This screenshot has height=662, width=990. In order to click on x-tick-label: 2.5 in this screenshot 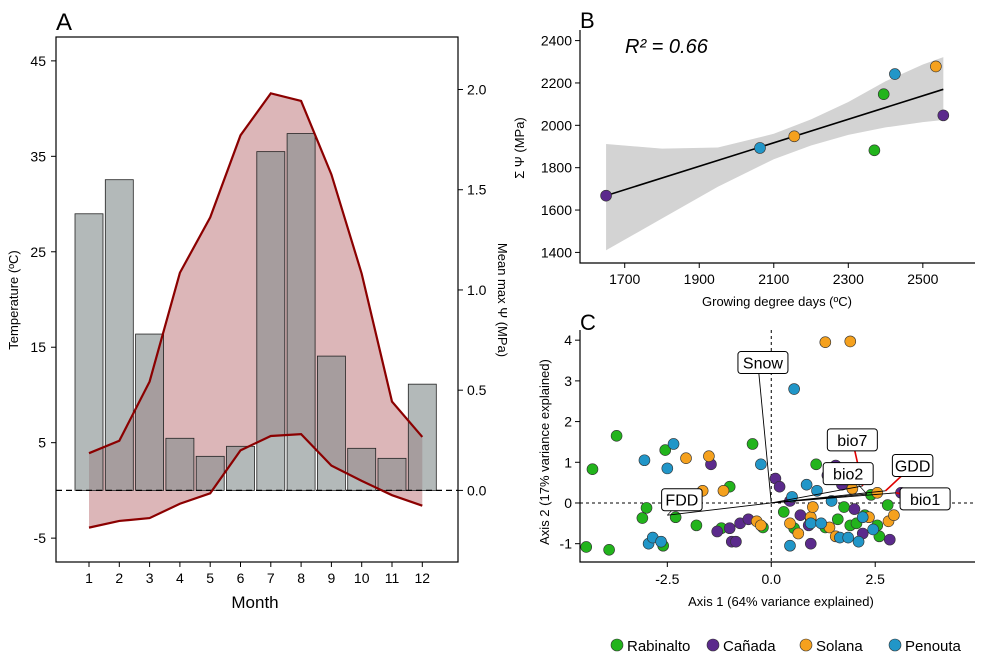, I will do `click(875, 579)`.